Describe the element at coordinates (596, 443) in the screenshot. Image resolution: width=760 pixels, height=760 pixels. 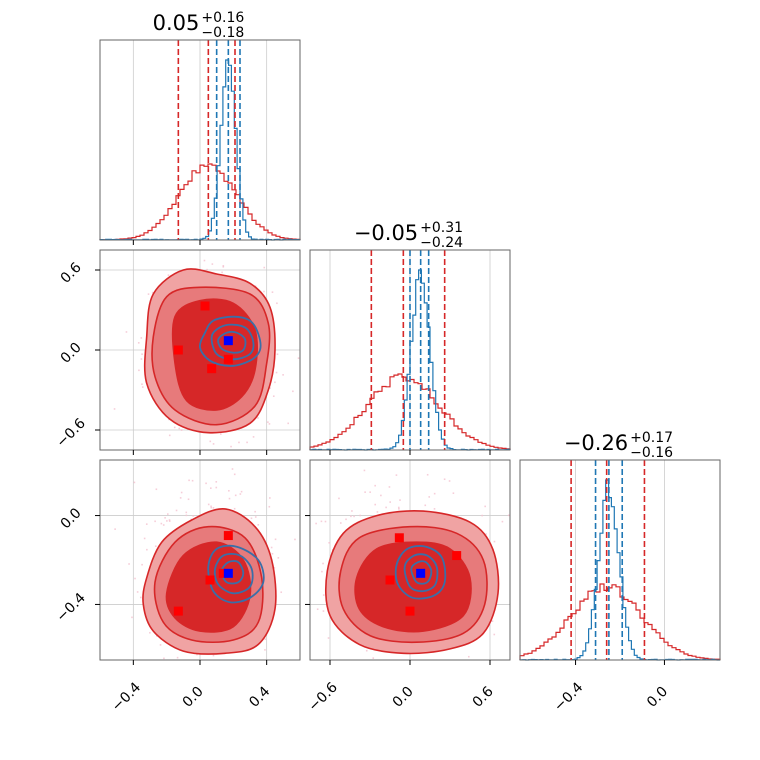
I see `title-value: −0.26` at that location.